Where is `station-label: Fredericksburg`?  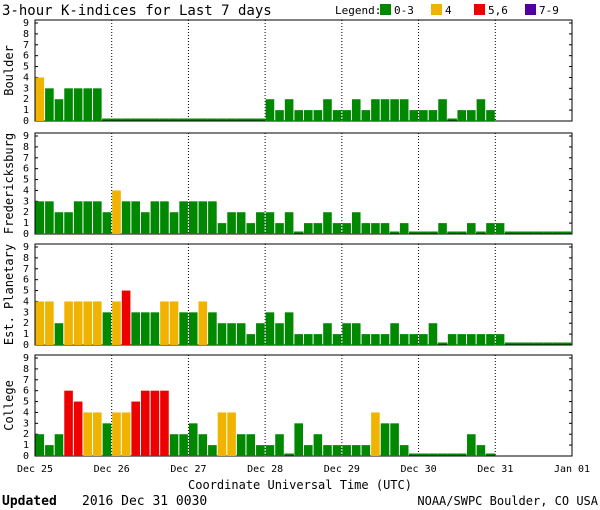 station-label: Fredericksburg is located at coordinates (9, 183).